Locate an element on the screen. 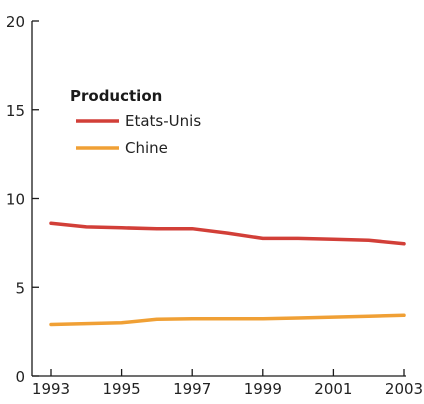 The height and width of the screenshot is (404, 424). x-tick-label: 1997 is located at coordinates (192, 389).